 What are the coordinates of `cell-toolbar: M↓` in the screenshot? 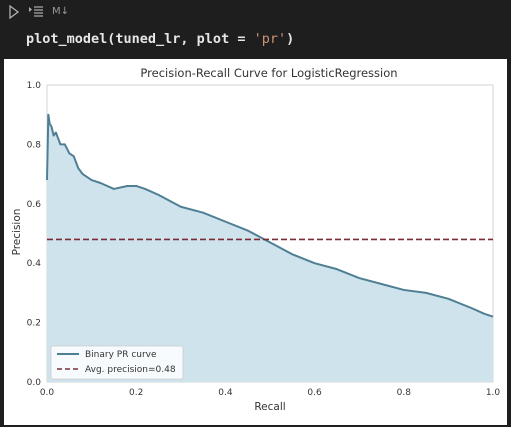 It's located at (255, 13).